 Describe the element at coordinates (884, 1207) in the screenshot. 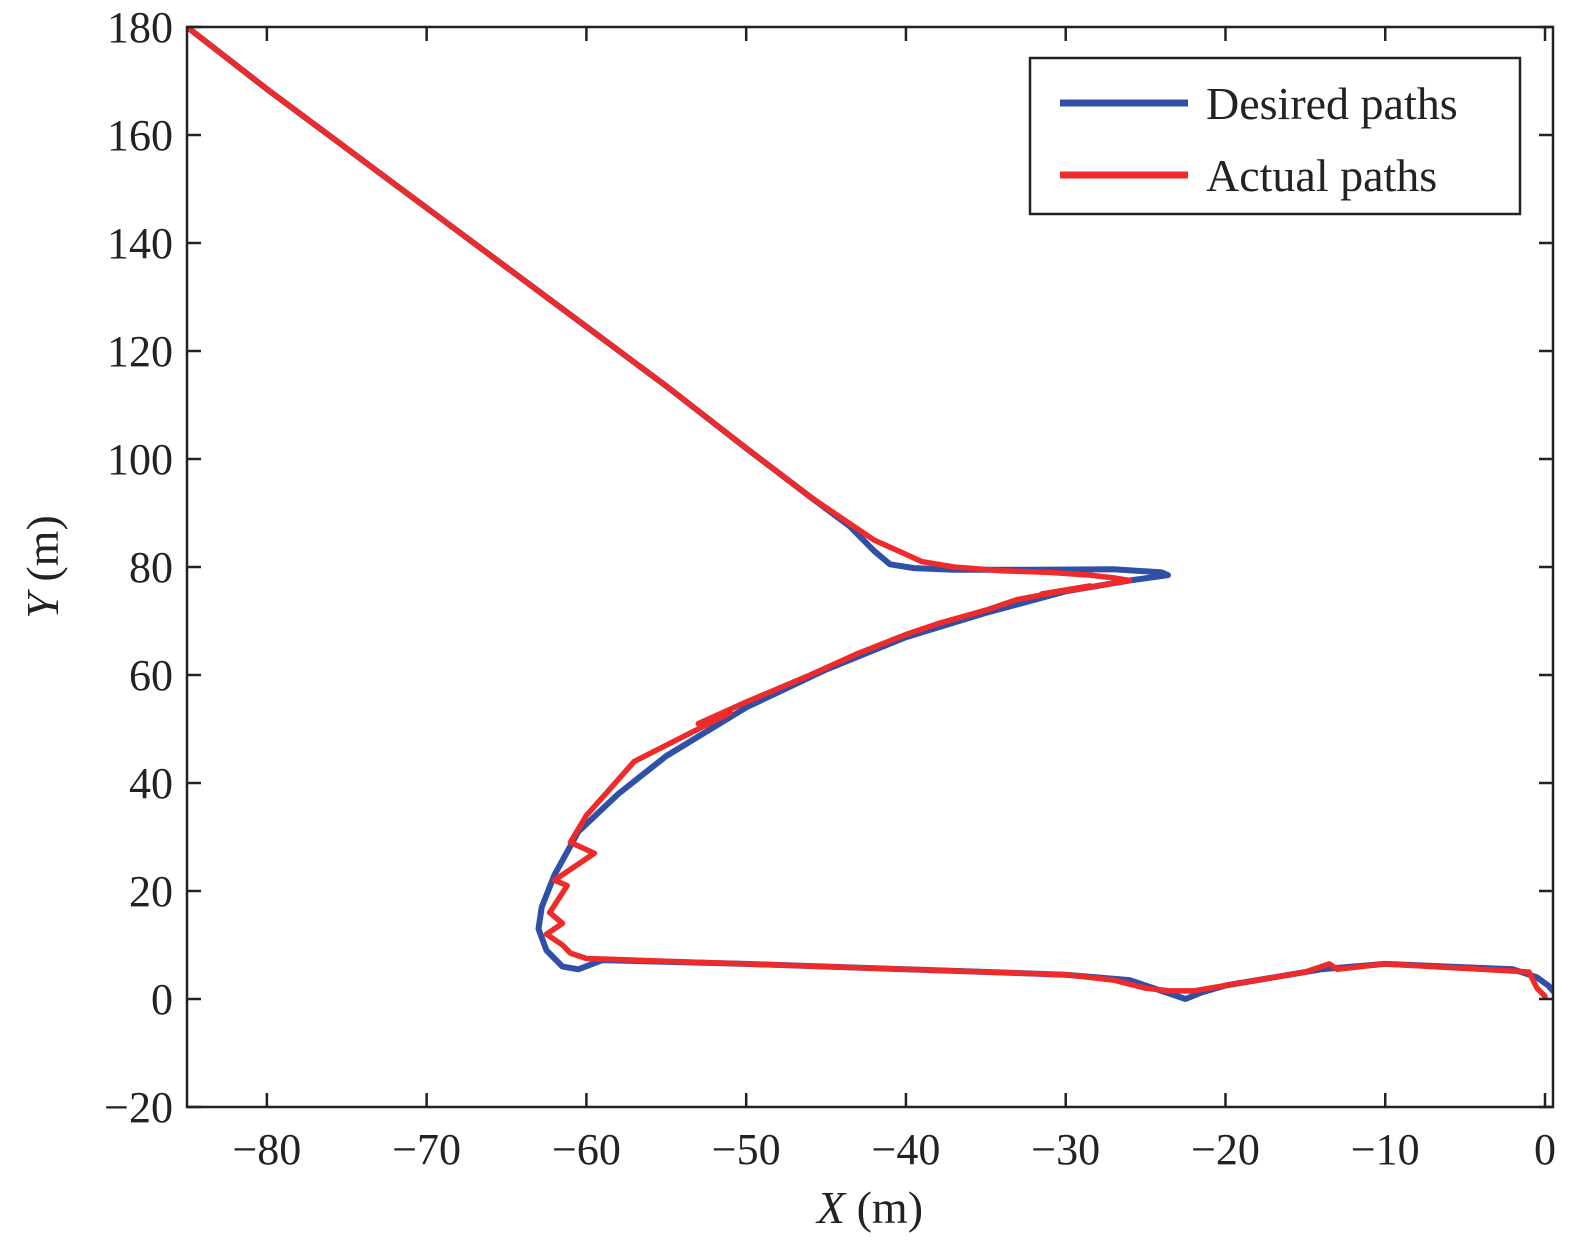

I see `x-axis-unit: (m)` at that location.